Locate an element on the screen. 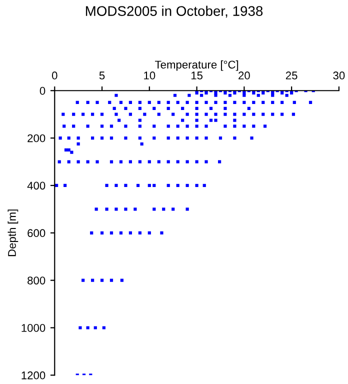 Image resolution: width=348 pixels, height=384 pixels. x-tick-label: 15 is located at coordinates (197, 76).